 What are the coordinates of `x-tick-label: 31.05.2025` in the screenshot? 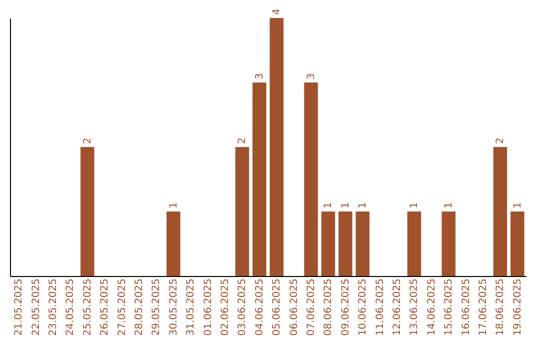 It's located at (191, 307).